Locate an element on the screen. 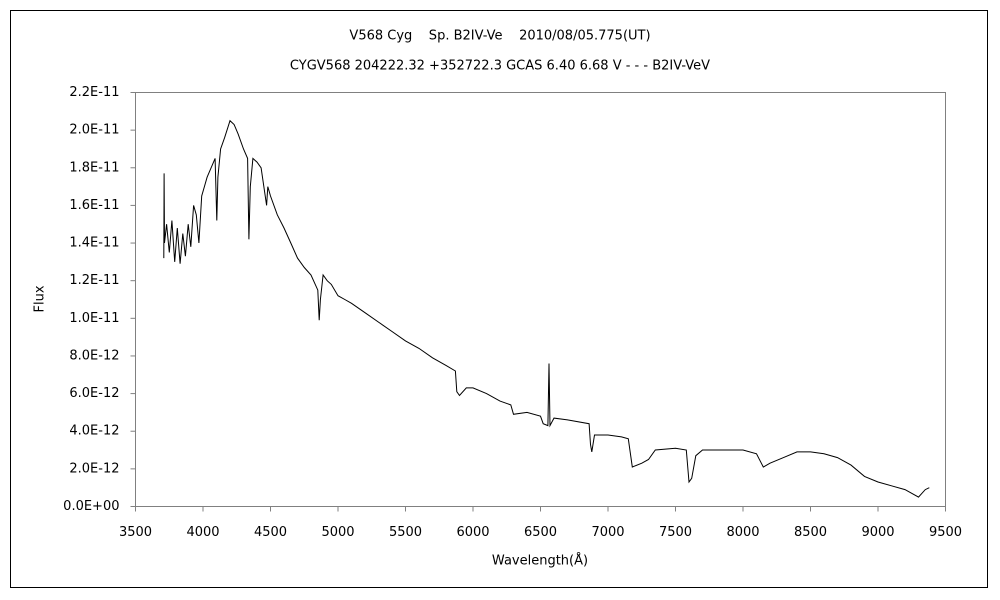 The width and height of the screenshot is (1000, 600). x-tick-label: 9000 is located at coordinates (877, 532).